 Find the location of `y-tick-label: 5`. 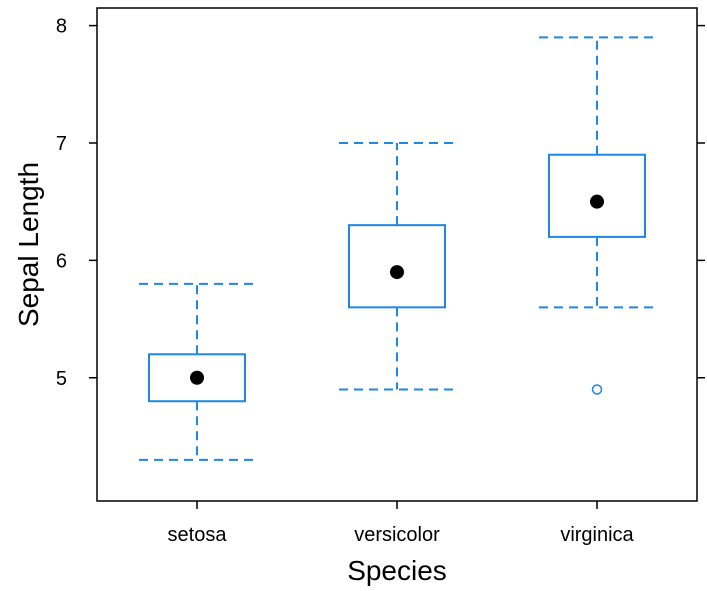

y-tick-label: 5 is located at coordinates (61, 379).